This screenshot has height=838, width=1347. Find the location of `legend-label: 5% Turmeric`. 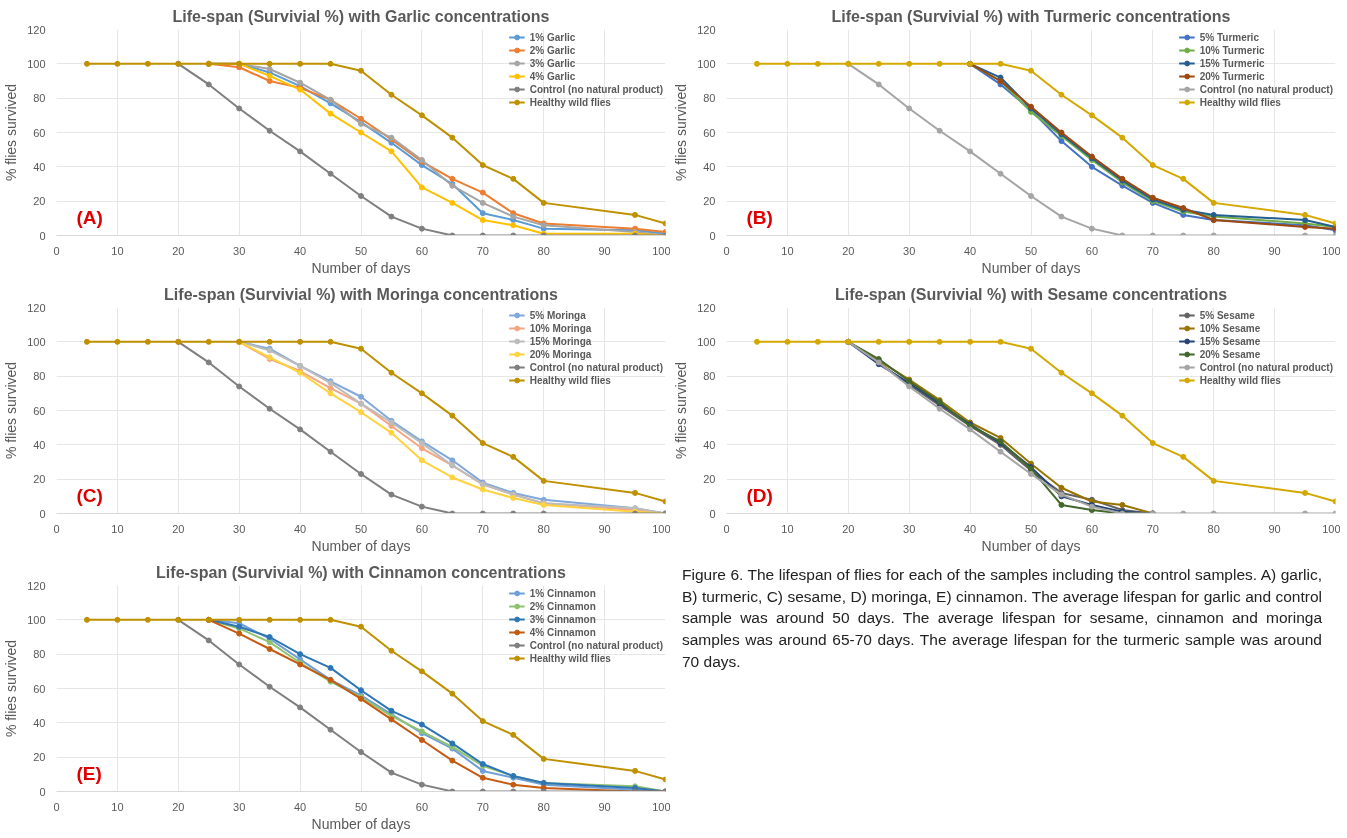

legend-label: 5% Turmeric is located at coordinates (1229, 37).